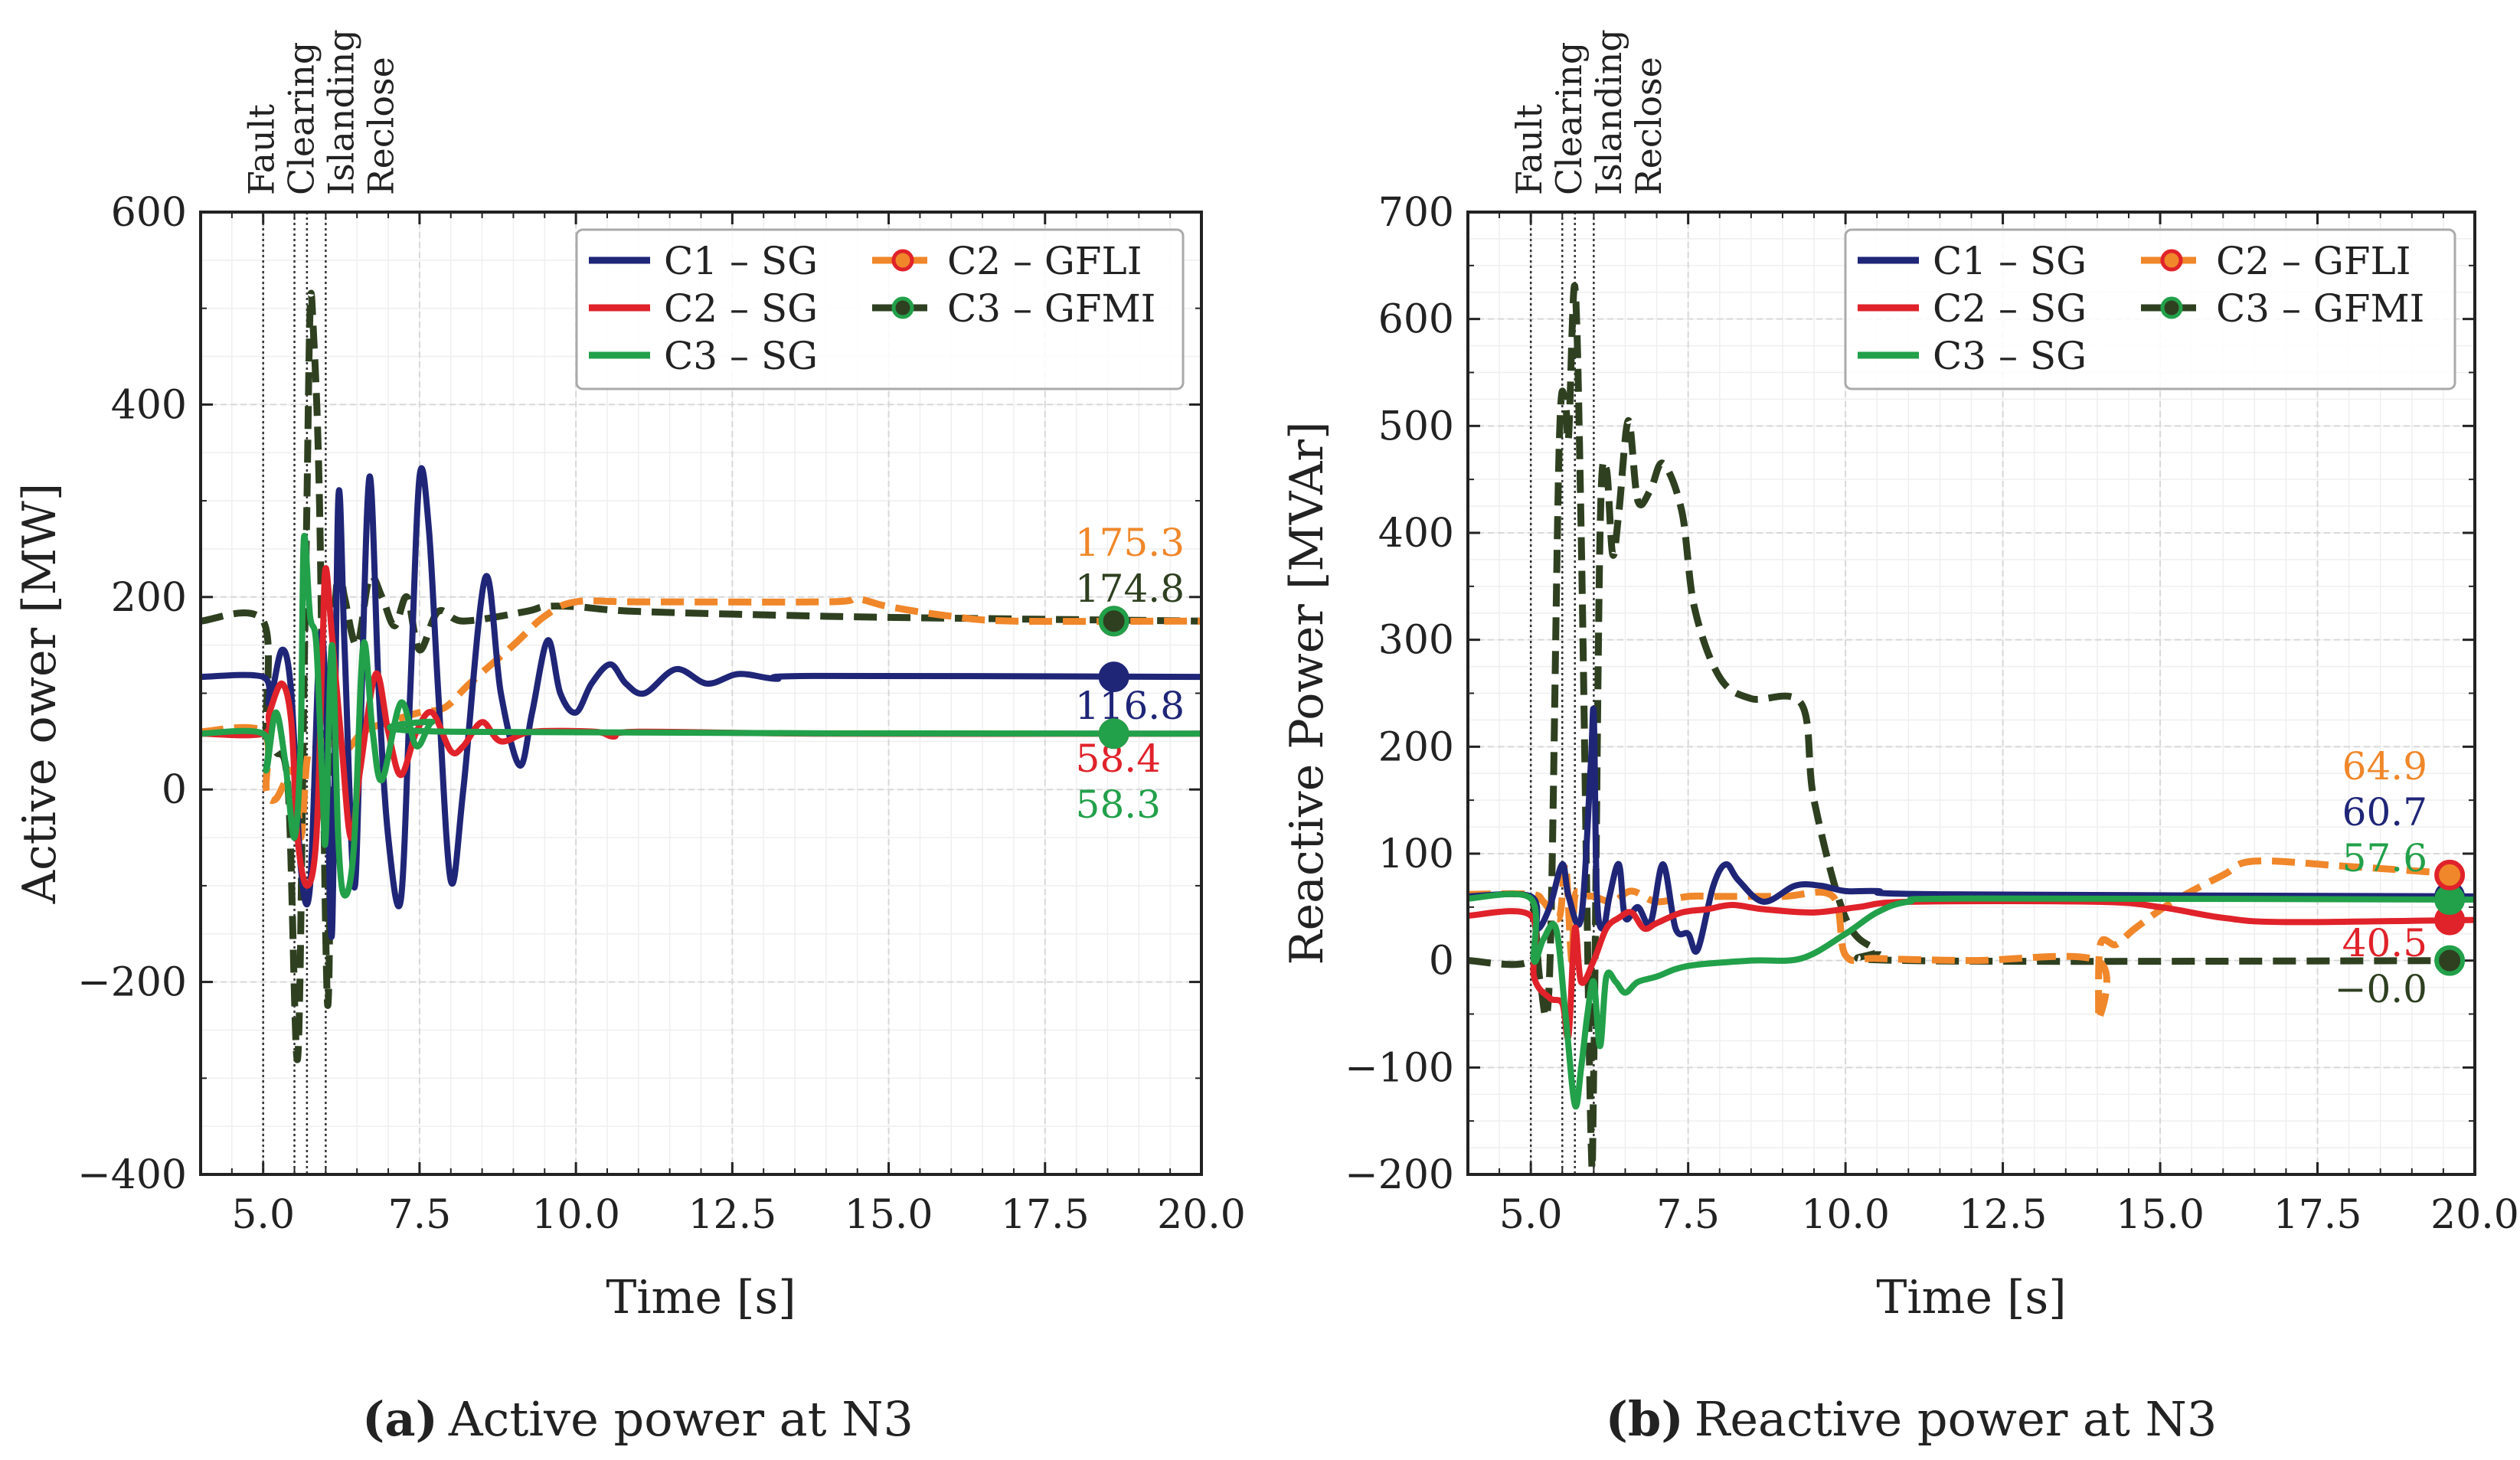 Image resolution: width=2520 pixels, height=1460 pixels. I want to click on y-axis-label: Reactive Power [MVAr], so click(1307, 693).